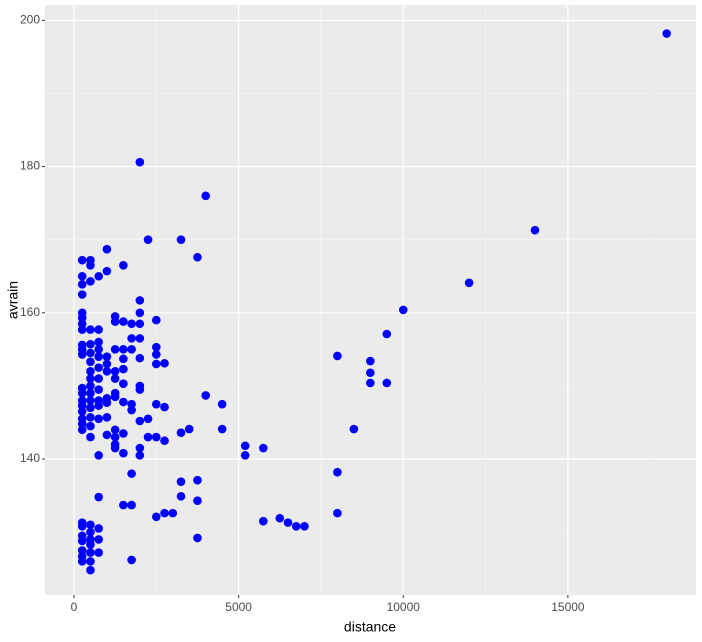 The image size is (702, 642). What do you see at coordinates (30, 166) in the screenshot?
I see `y-tick-label: 180` at bounding box center [30, 166].